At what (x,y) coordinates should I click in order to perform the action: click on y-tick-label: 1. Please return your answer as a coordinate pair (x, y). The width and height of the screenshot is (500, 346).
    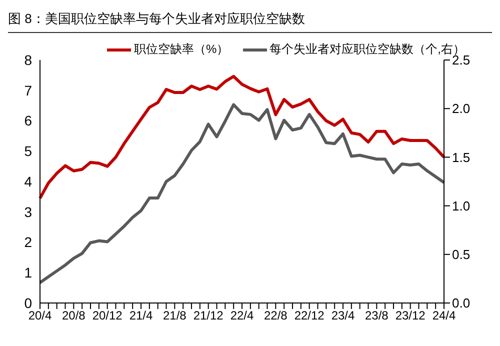
    Looking at the image, I should click on (28, 272).